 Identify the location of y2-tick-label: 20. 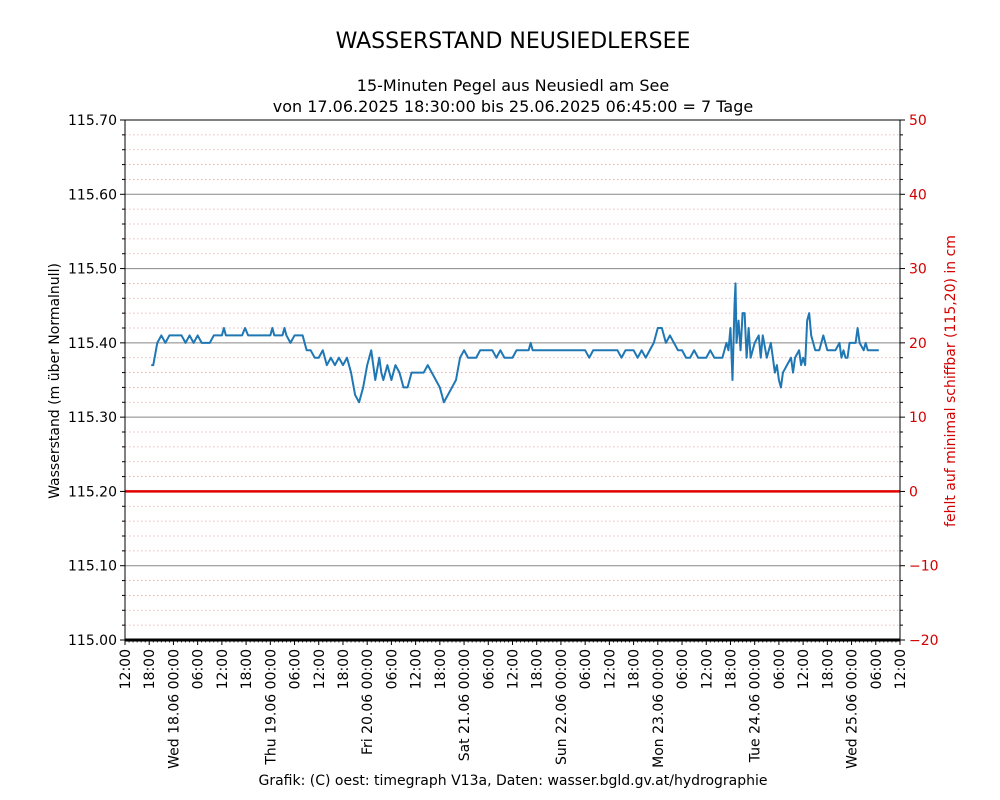
(918, 344).